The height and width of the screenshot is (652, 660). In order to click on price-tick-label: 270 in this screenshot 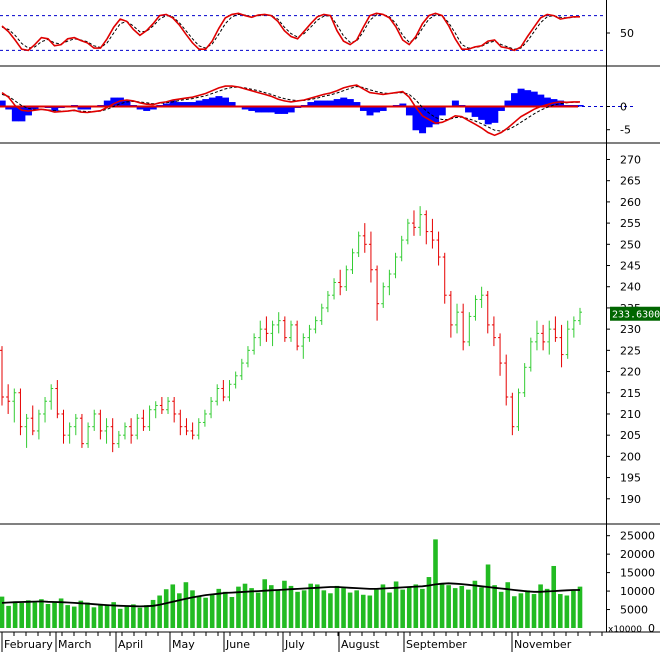, I will do `click(630, 159)`.